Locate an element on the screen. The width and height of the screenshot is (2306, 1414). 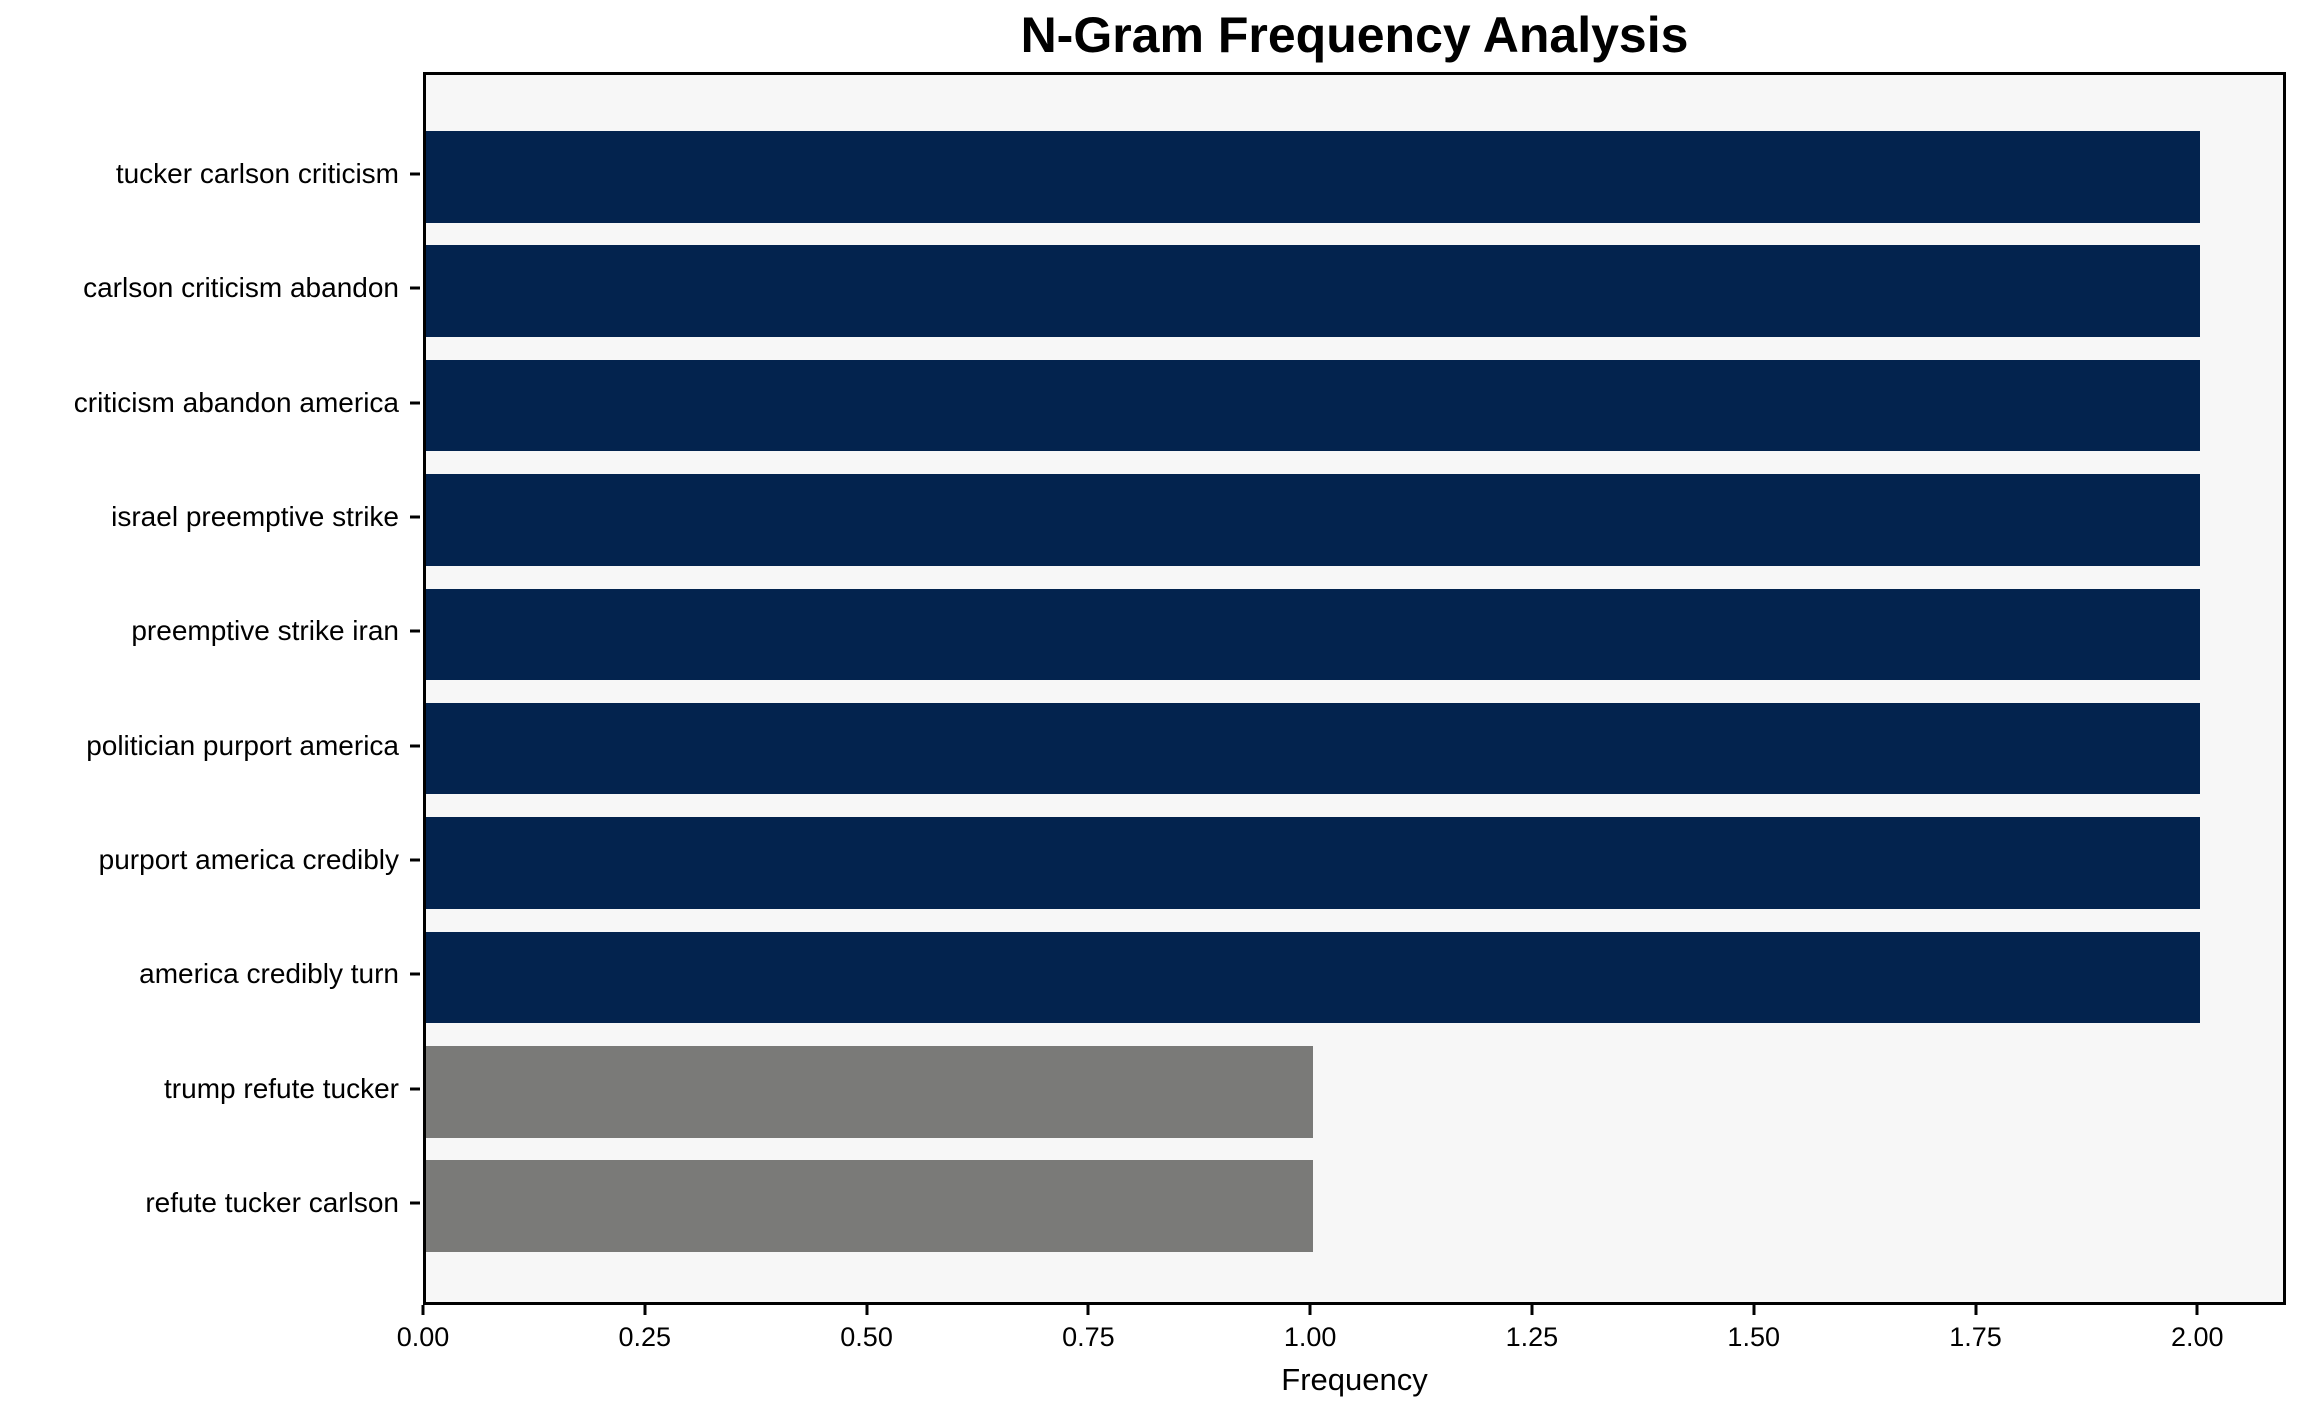
x-tick-label: 1.00 is located at coordinates (1310, 1337).